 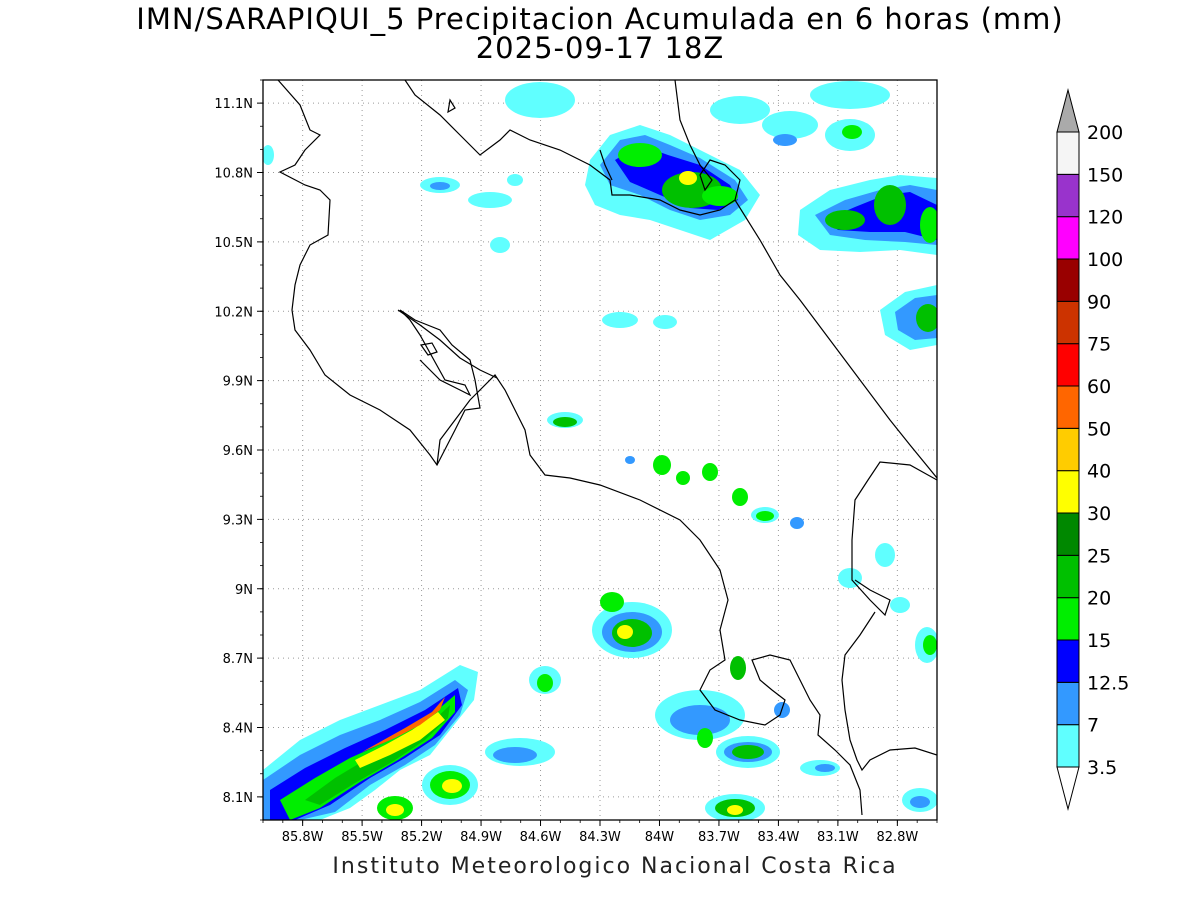 What do you see at coordinates (1099, 514) in the screenshot?
I see `colorbar-label: 30` at bounding box center [1099, 514].